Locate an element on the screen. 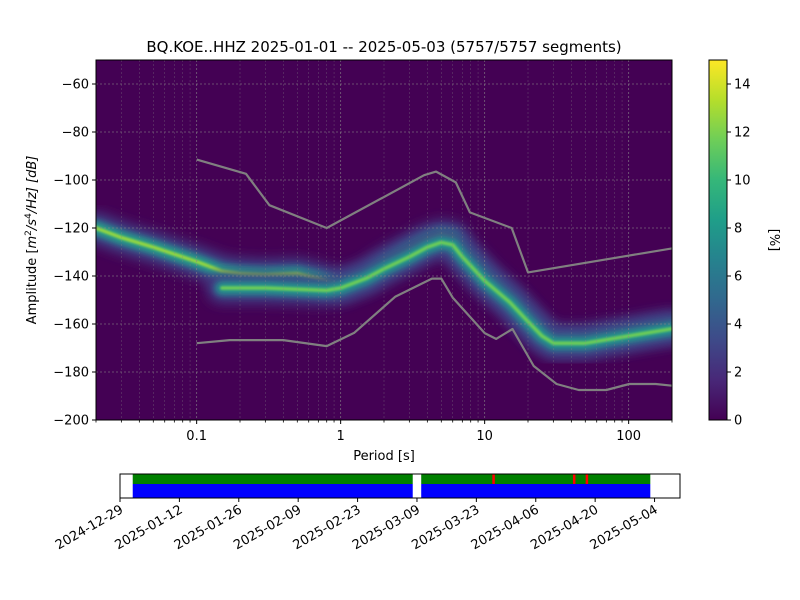  y-tick-label: −160 is located at coordinates (71, 325).